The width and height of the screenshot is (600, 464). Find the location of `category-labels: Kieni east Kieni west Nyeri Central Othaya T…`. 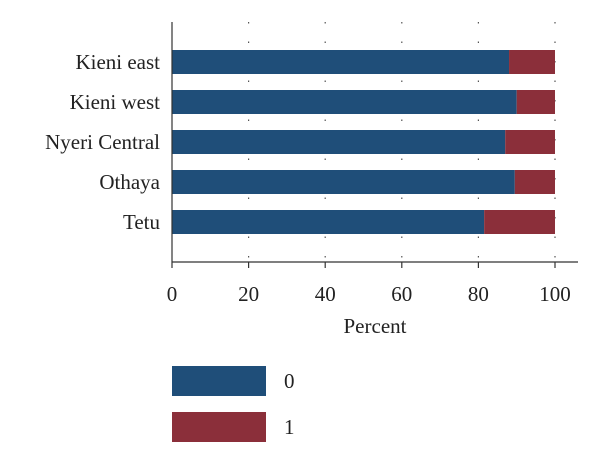

category-labels: Kieni east Kieni west Nyeri Central Othaya T… is located at coordinates (103, 142).